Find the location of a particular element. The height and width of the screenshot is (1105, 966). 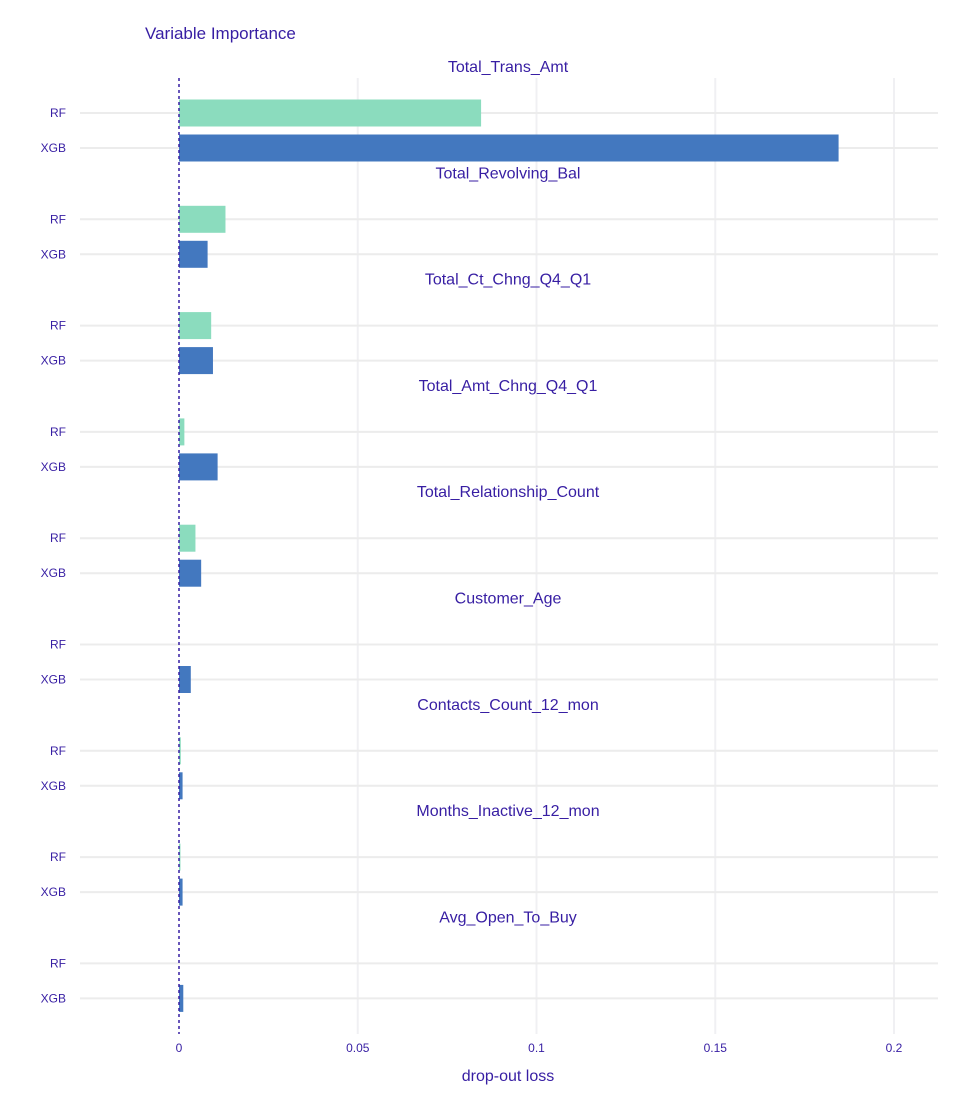

facet-title: Total_Trans_Amt is located at coordinates (508, 67).